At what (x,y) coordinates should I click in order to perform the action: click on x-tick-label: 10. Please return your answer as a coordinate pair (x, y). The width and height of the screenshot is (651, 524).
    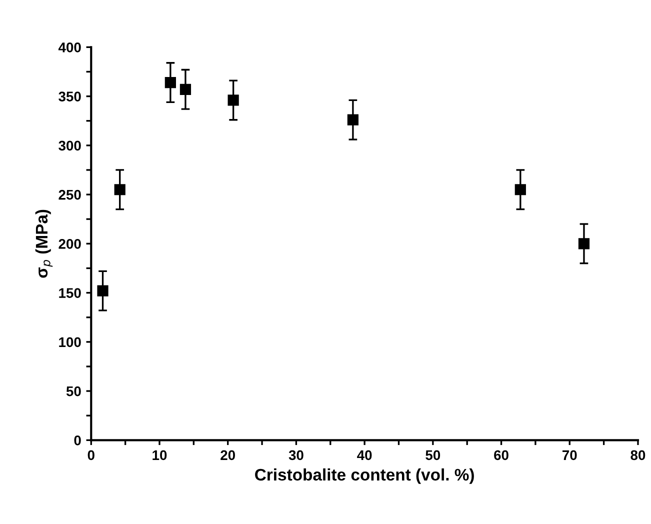
    Looking at the image, I should click on (159, 455).